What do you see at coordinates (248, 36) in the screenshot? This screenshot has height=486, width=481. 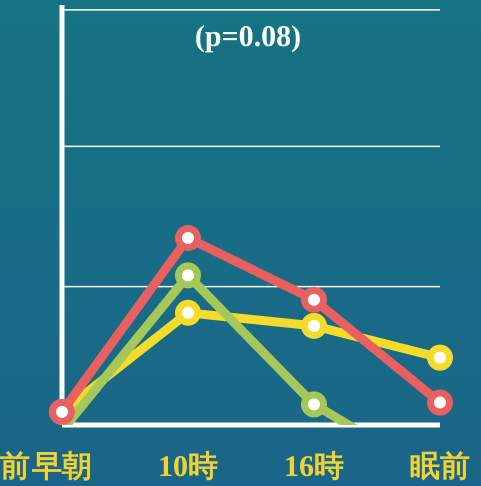 I see `chart-title: (p=0.08)` at bounding box center [248, 36].